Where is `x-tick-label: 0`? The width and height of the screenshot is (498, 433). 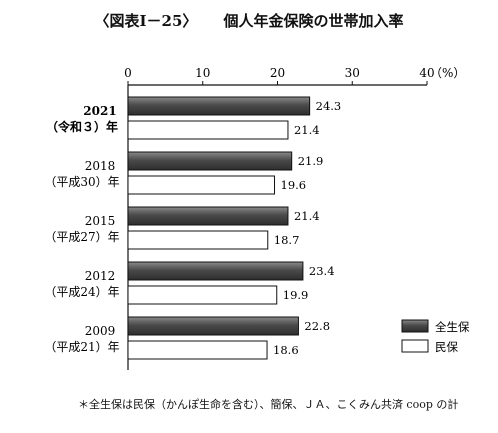
x-tick-label: 0 is located at coordinates (128, 73).